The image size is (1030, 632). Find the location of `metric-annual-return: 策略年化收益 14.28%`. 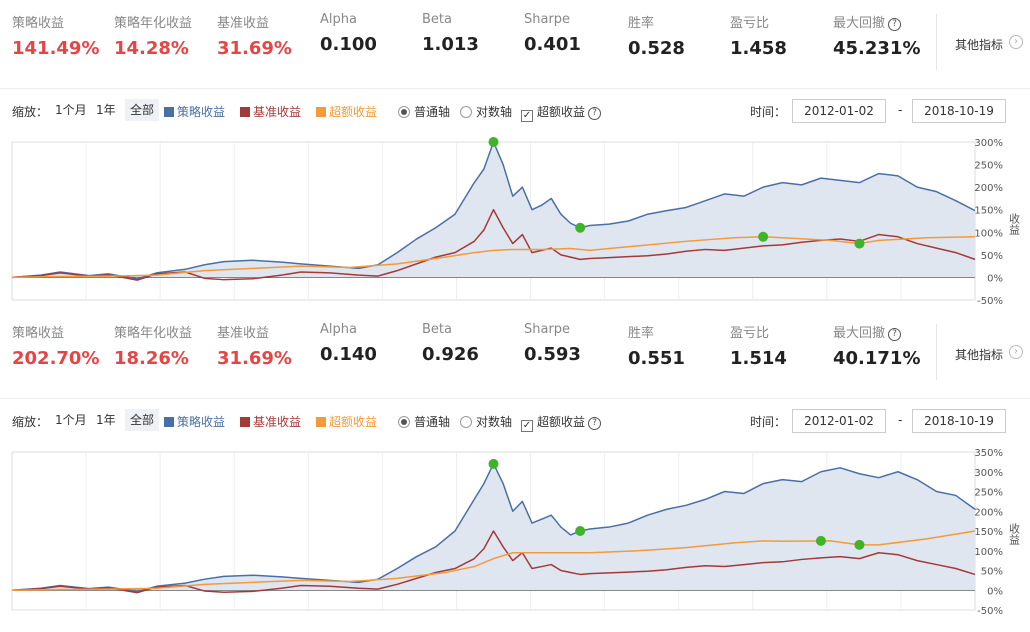

metric-annual-return: 策略年化收益 14.28% is located at coordinates (153, 35).